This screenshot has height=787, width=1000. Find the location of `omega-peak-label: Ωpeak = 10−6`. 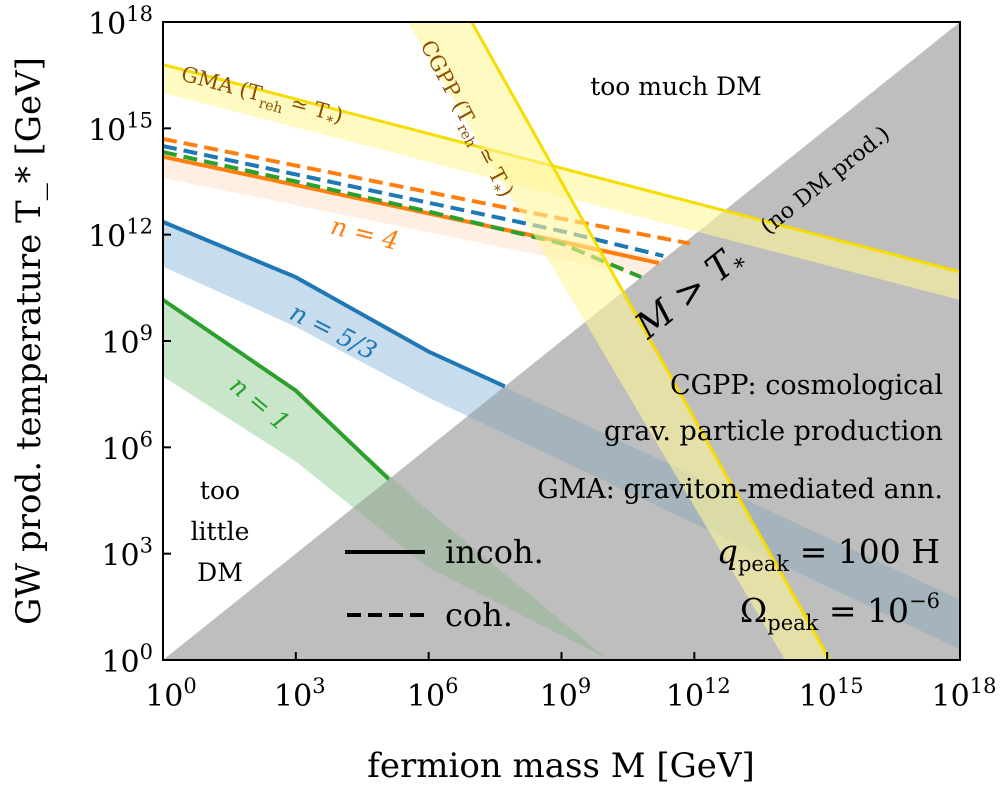

omega-peak-label: Ωpeak = 10−6 is located at coordinates (840, 612).